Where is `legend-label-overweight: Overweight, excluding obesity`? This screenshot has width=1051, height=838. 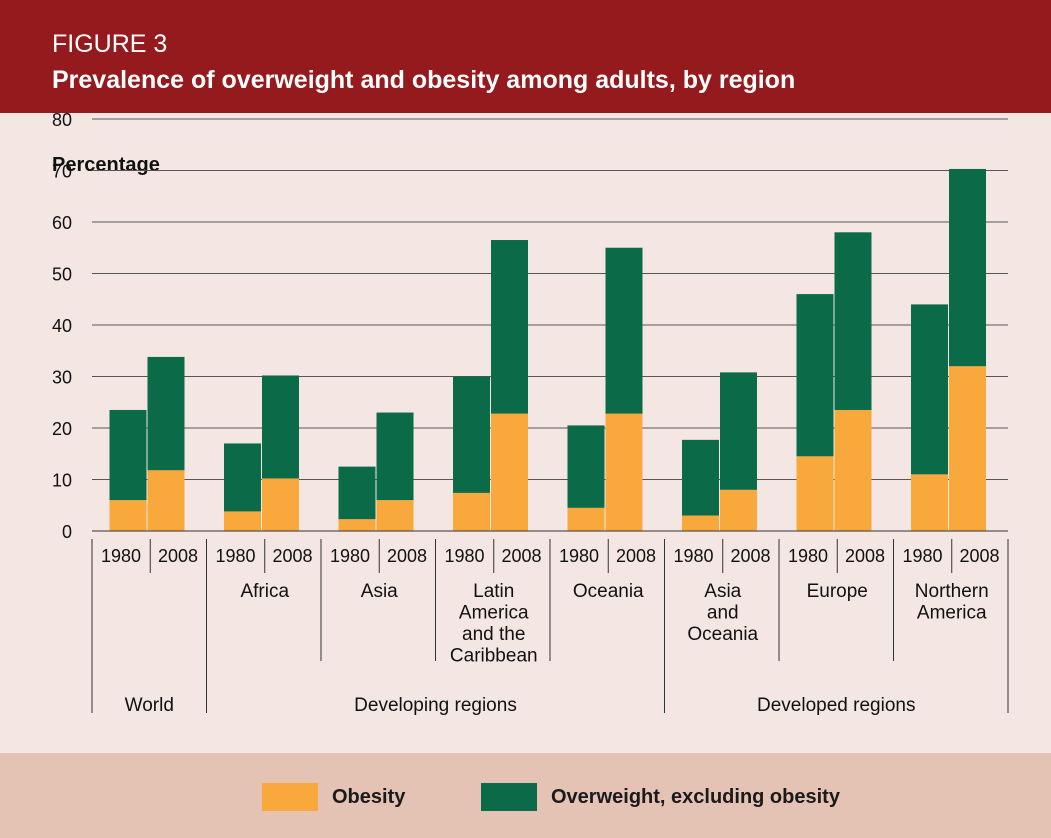 legend-label-overweight: Overweight, excluding obesity is located at coordinates (695, 796).